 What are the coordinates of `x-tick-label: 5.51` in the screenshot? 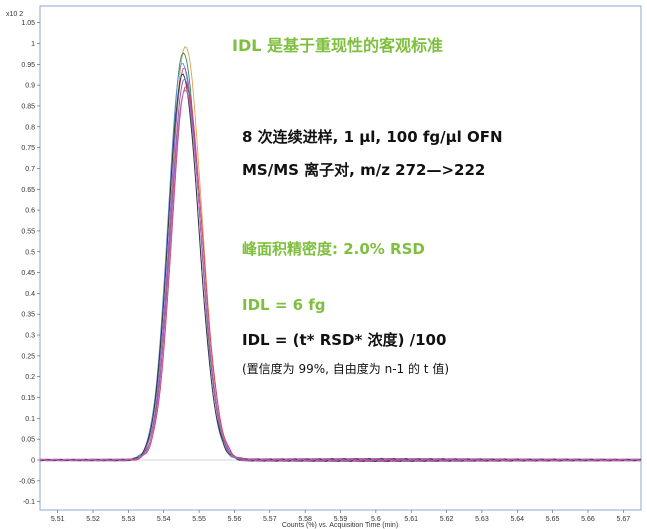 It's located at (58, 519).